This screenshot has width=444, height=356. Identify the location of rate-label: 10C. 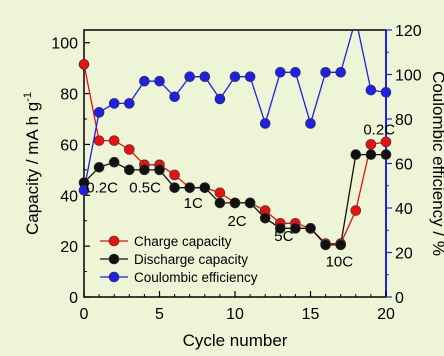
(340, 261).